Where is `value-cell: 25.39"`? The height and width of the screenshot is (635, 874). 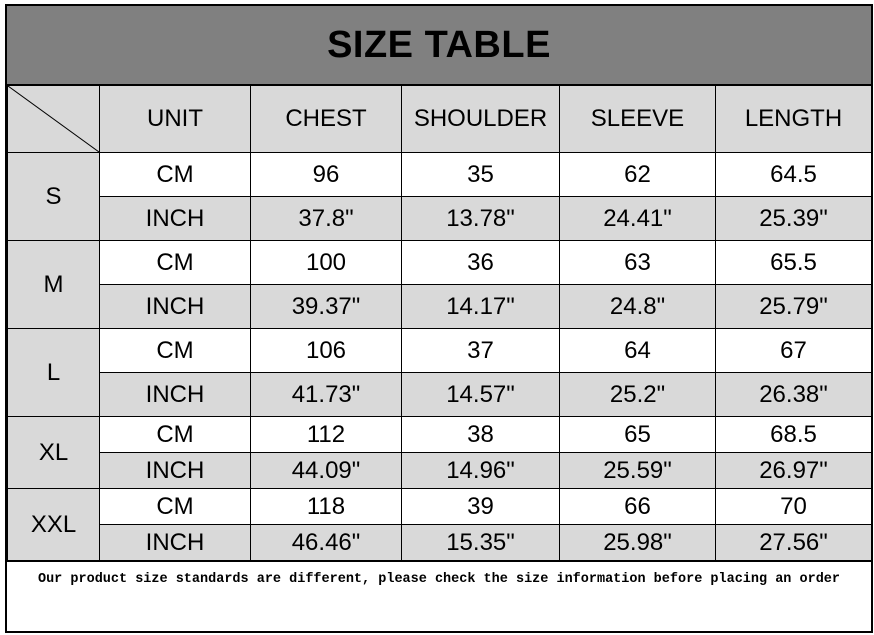 value-cell: 25.39" is located at coordinates (793, 218).